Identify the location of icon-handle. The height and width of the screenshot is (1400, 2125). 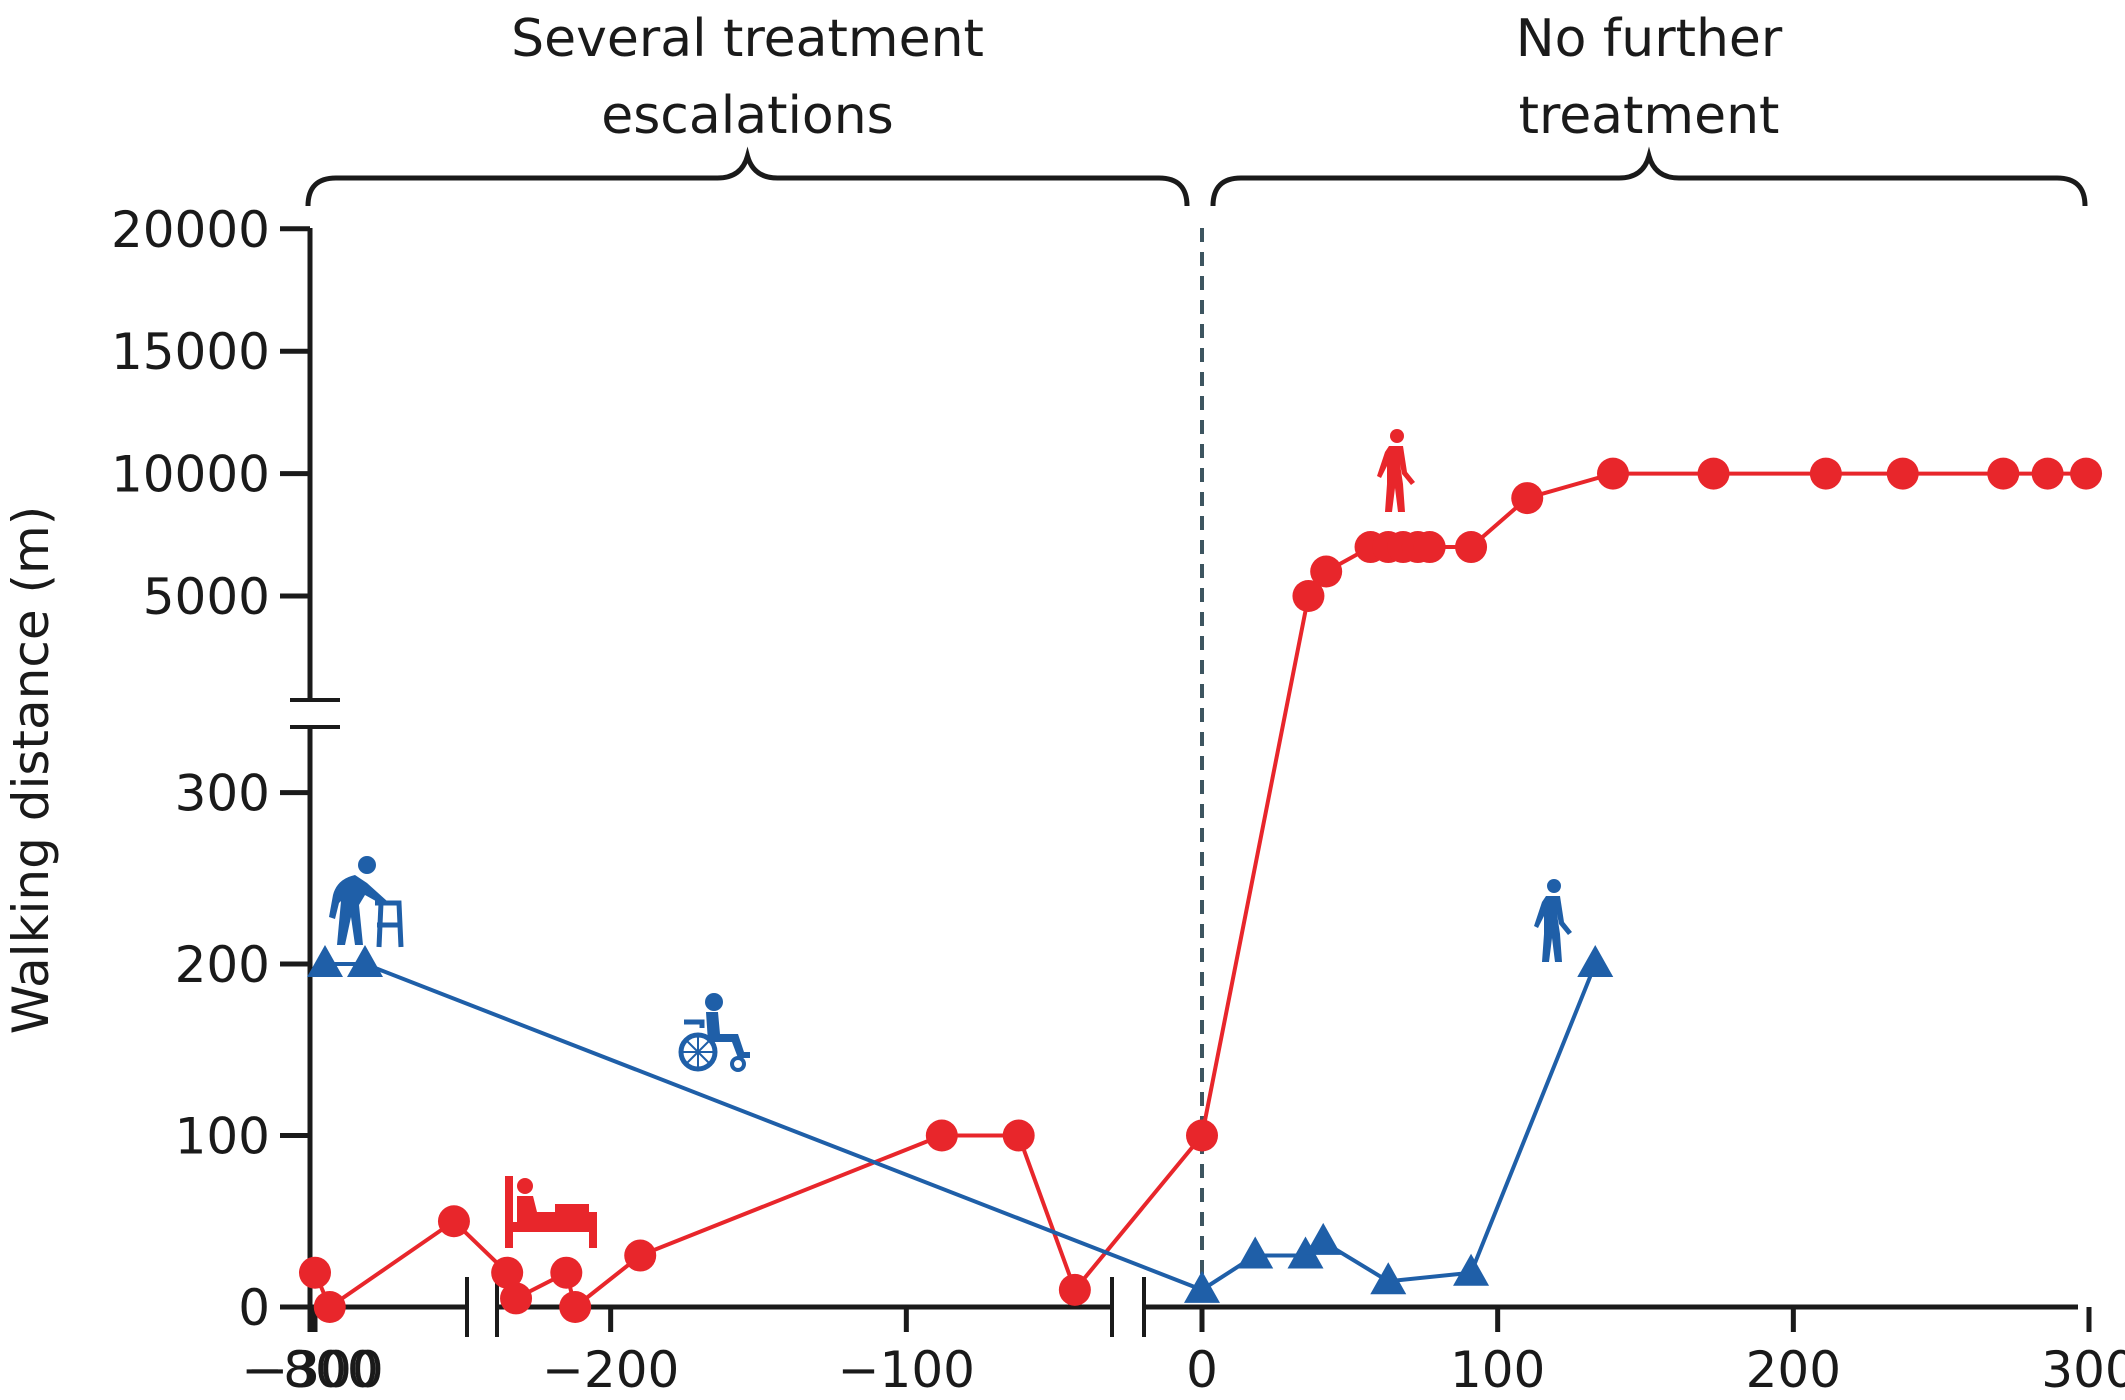
(694, 1023).